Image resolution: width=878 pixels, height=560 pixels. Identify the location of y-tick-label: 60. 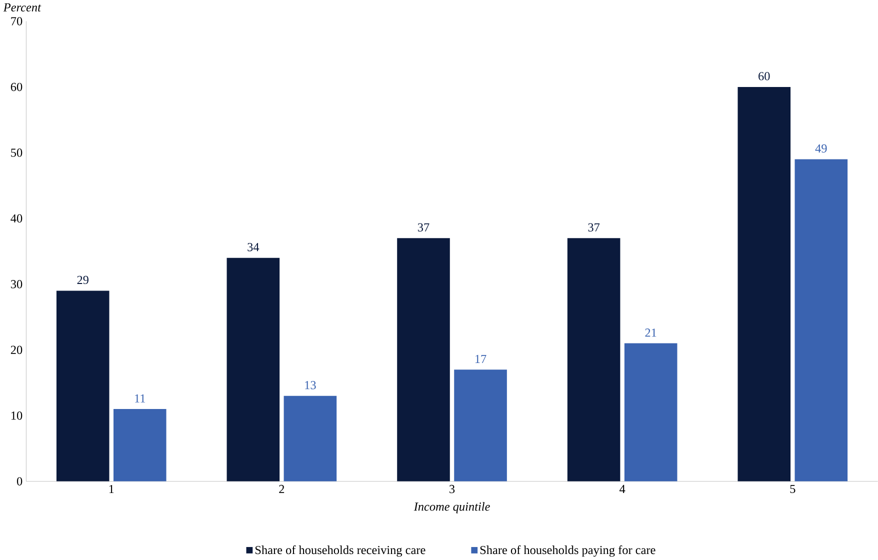
(16, 87).